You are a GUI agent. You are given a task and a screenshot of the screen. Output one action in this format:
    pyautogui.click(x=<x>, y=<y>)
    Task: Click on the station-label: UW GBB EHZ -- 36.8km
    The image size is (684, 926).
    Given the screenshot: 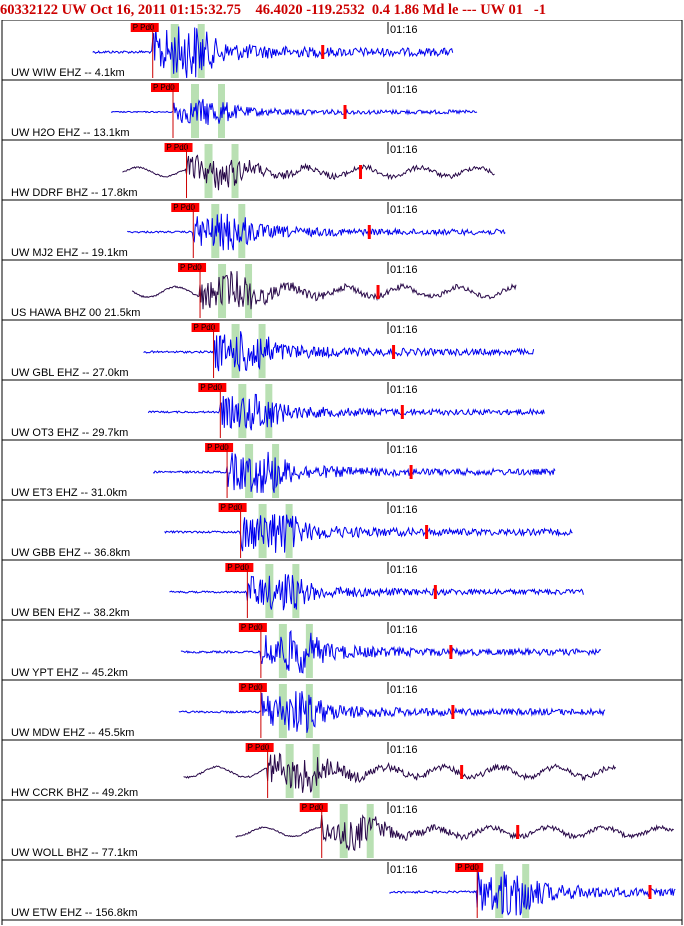 What is the action you would take?
    pyautogui.click(x=70, y=553)
    